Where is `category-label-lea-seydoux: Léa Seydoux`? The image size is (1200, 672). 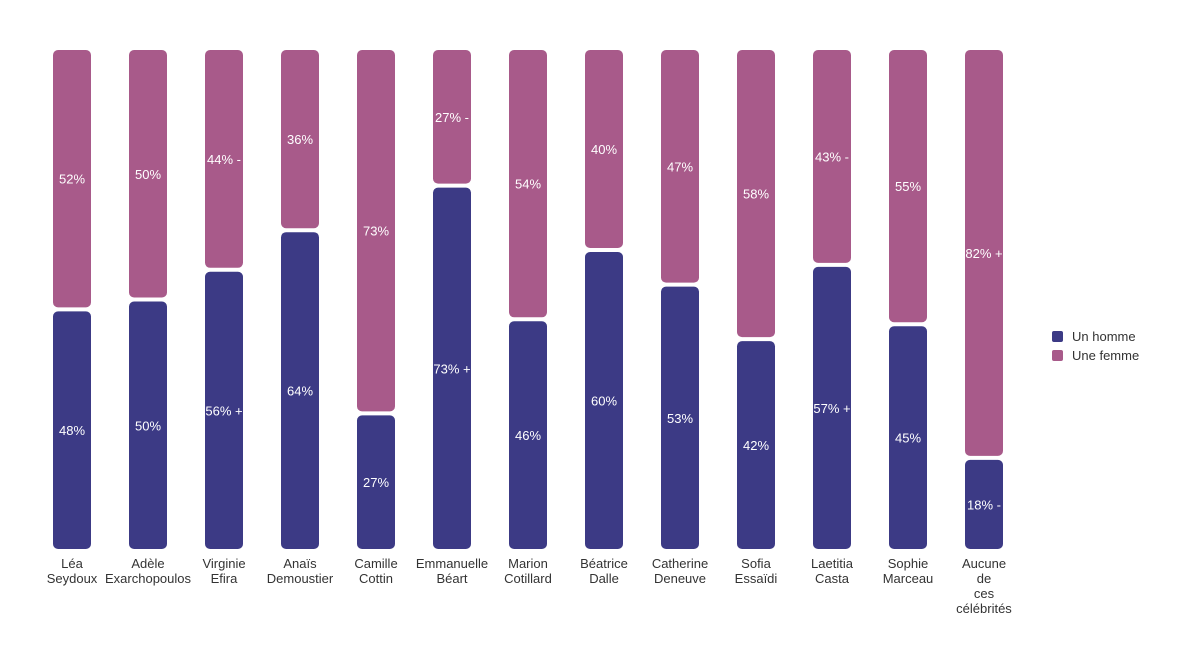 category-label-lea-seydoux: Léa Seydoux is located at coordinates (72, 571).